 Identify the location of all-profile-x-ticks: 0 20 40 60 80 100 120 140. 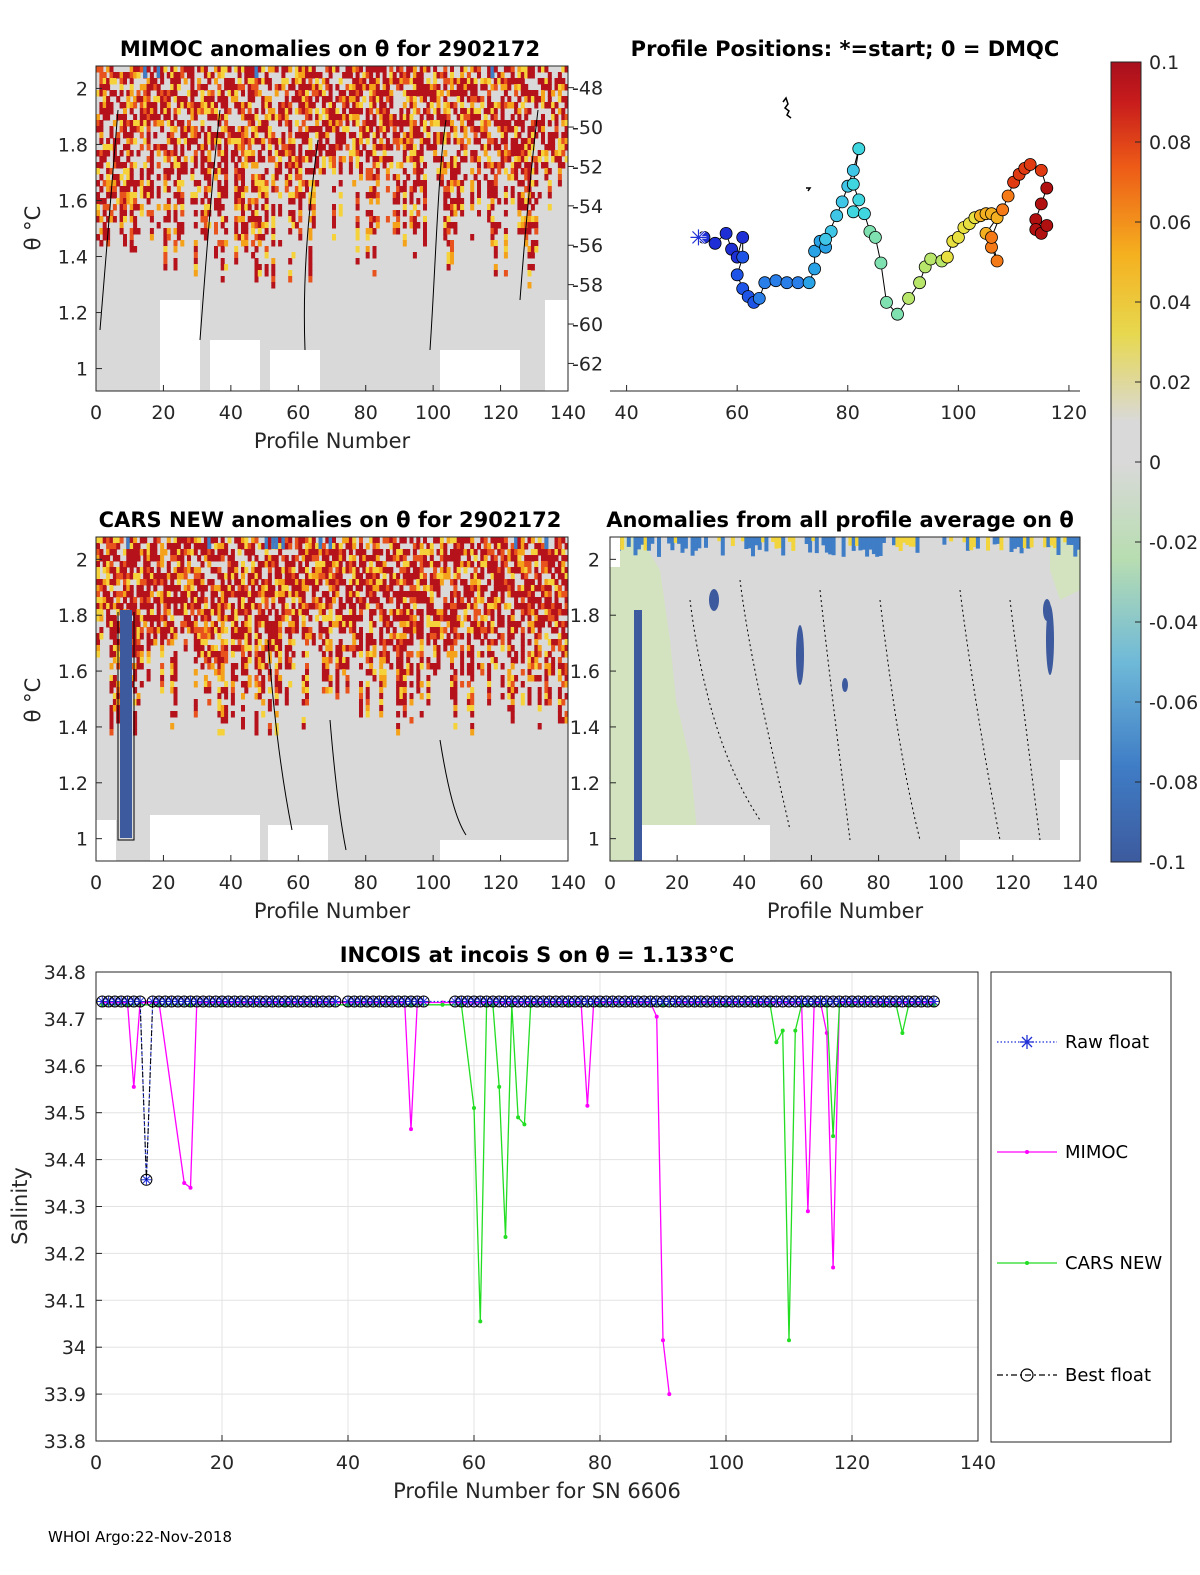
(851, 874).